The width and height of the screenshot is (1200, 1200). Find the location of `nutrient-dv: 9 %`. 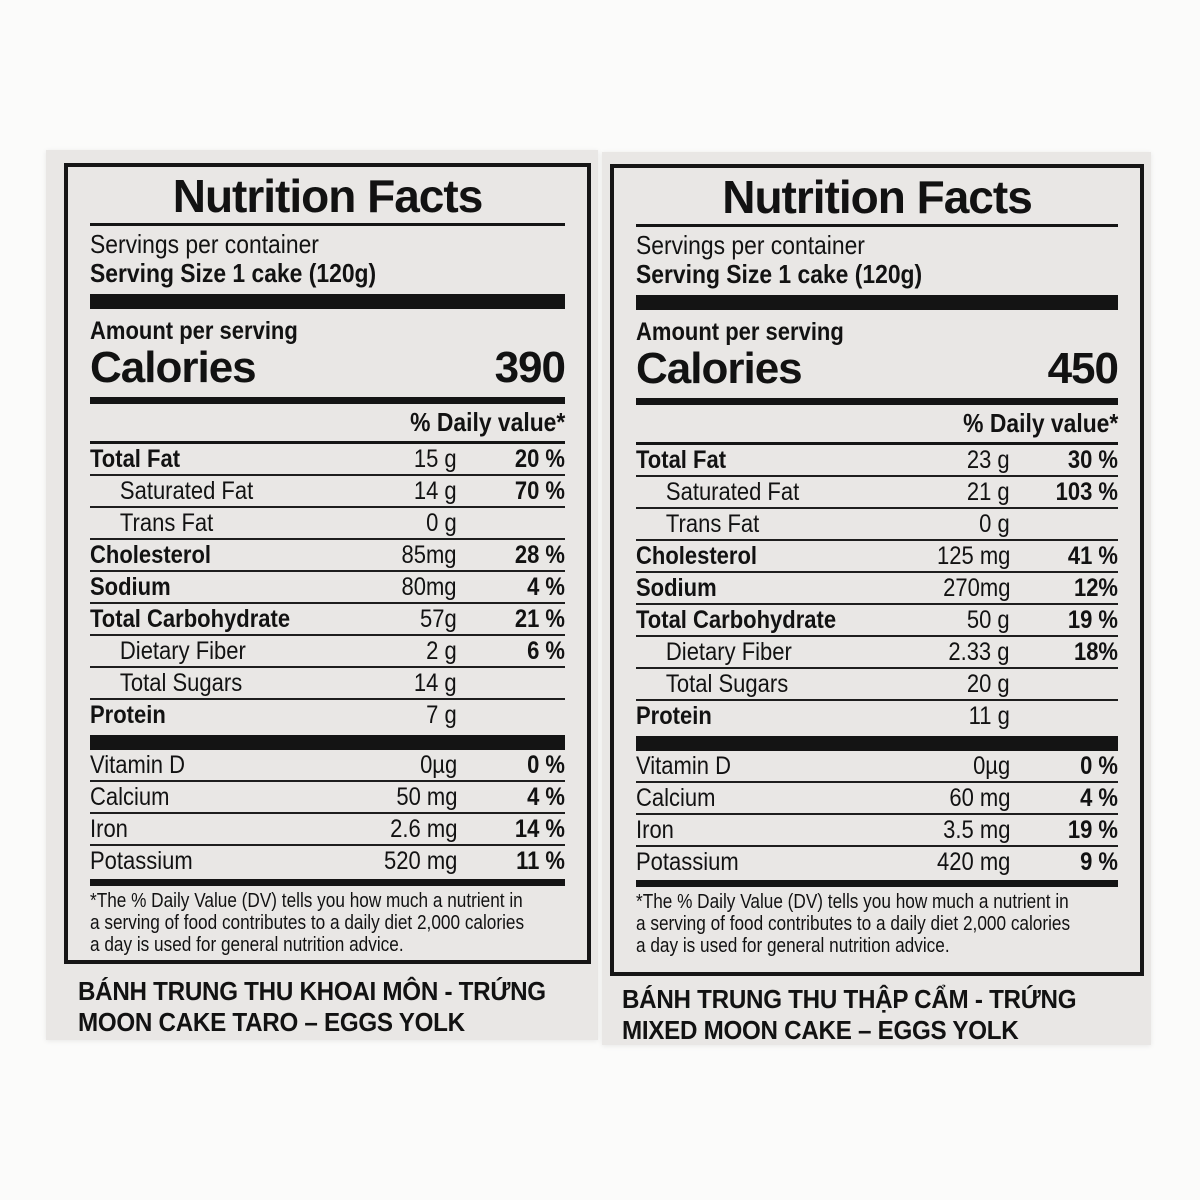

nutrient-dv: 9 % is located at coordinates (1099, 861).